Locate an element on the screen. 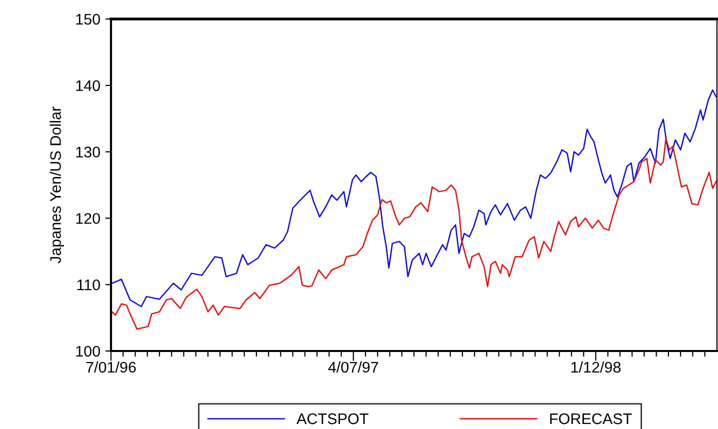 Image resolution: width=718 pixels, height=429 pixels. y-tick-label: 110 is located at coordinates (88, 284).